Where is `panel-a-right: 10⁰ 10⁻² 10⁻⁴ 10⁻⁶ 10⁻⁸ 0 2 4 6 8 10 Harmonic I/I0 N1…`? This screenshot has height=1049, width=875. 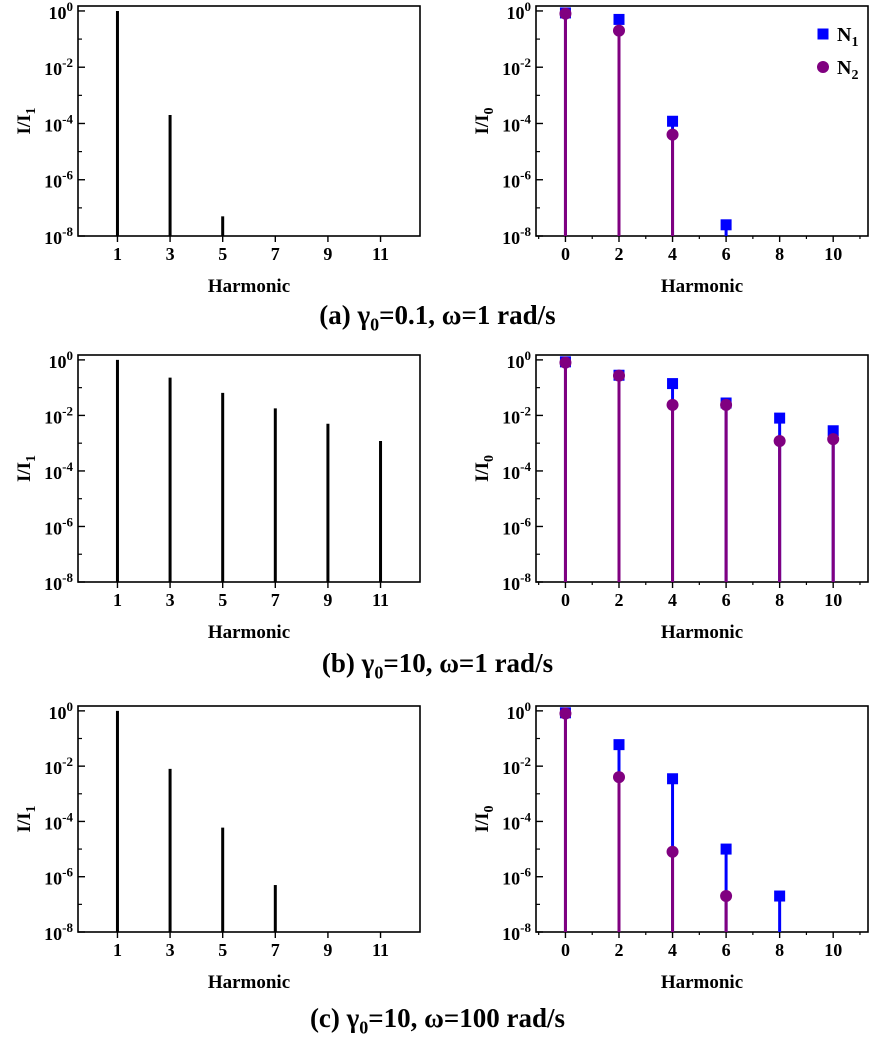
panel-a-right: 10⁰ 10⁻² 10⁻⁴ 10⁻⁶ 10⁻⁸ 0 2 4 6 8 10 Harmonic I/I0 N1… is located at coordinates (670, 148).